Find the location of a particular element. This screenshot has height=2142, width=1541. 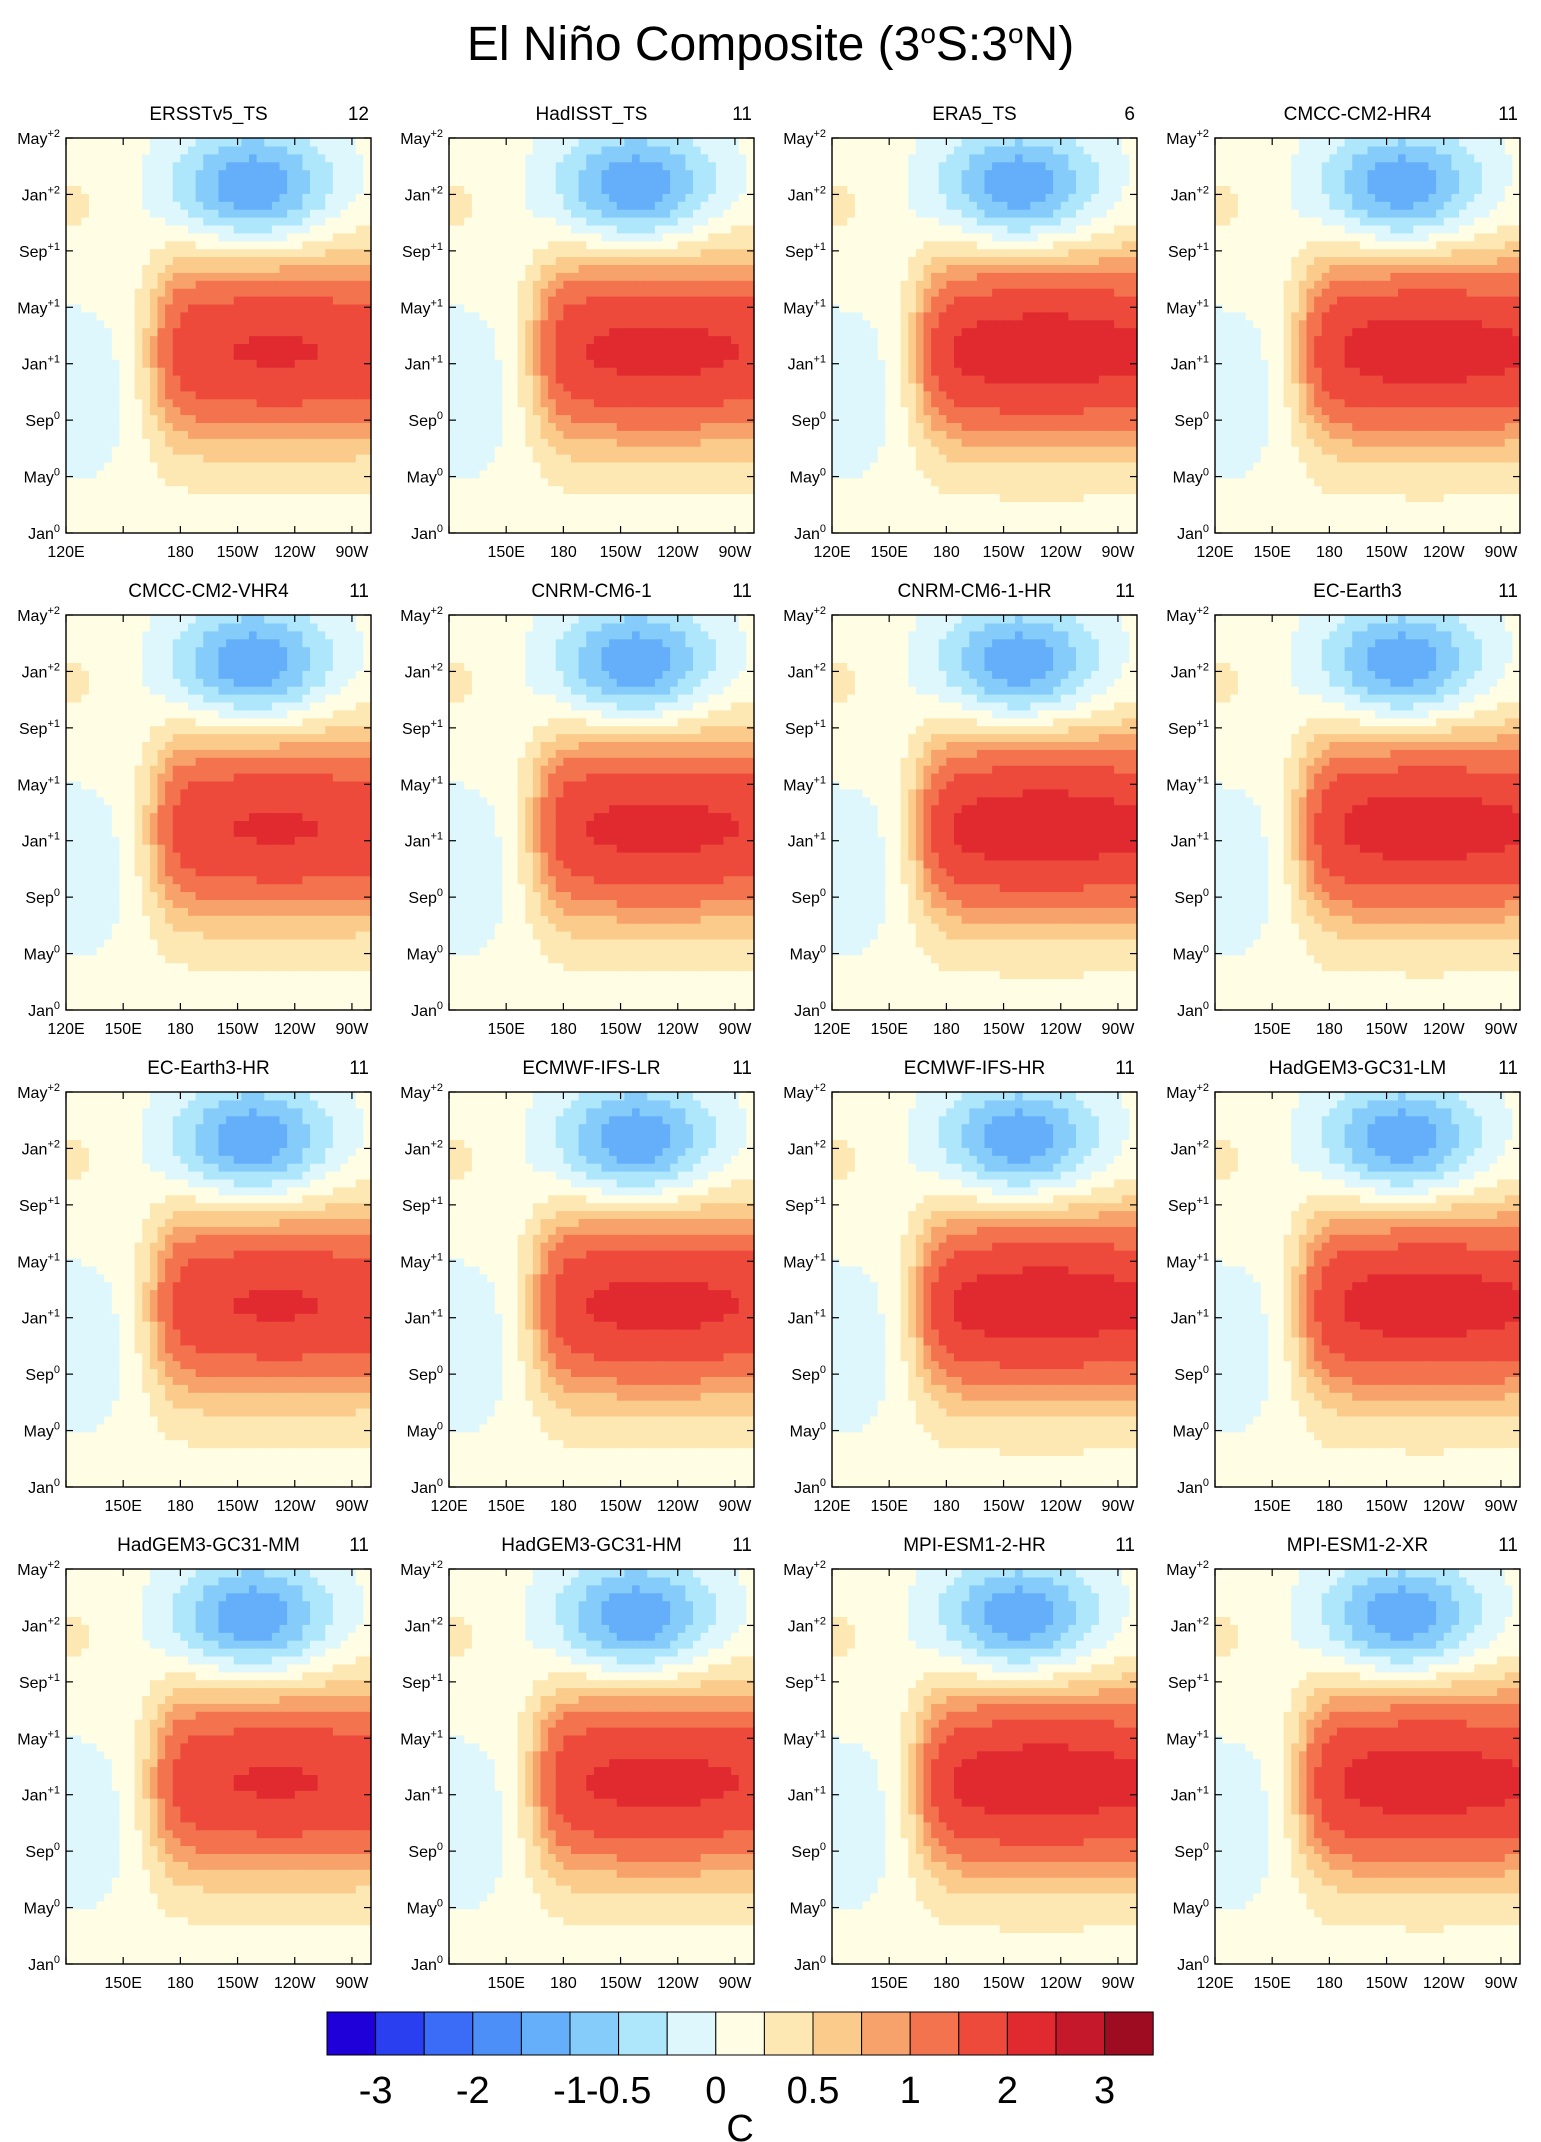

colorbar-unit: C is located at coordinates (739, 2125).